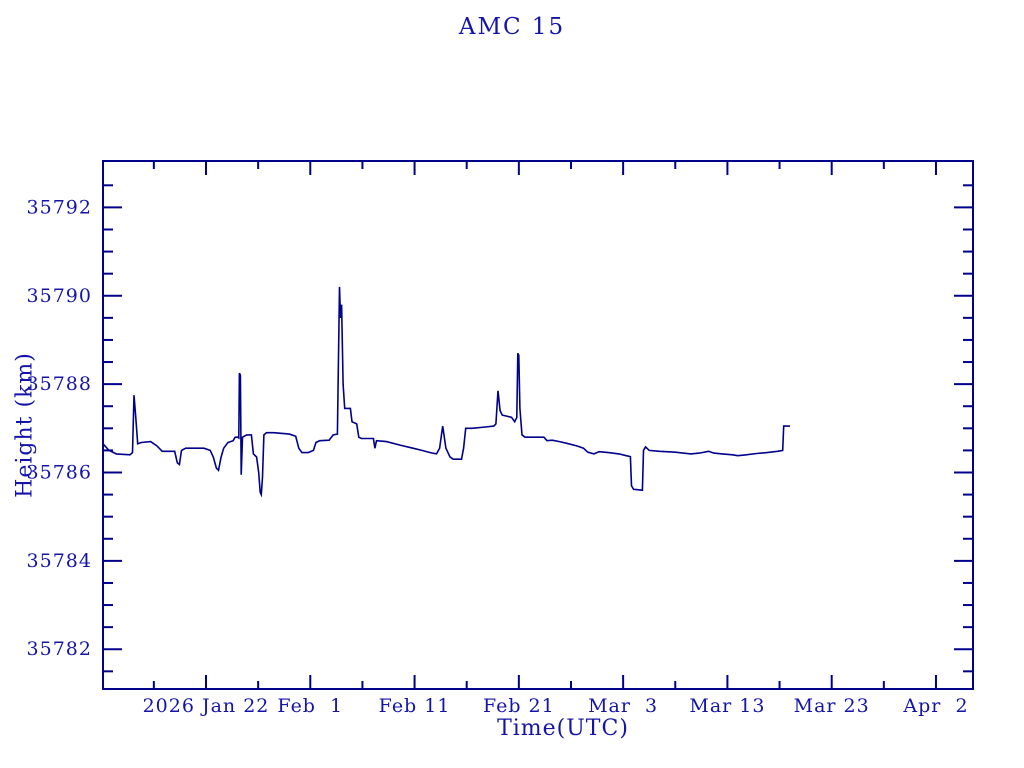  I want to click on svg-text: 35784, so click(59, 561).